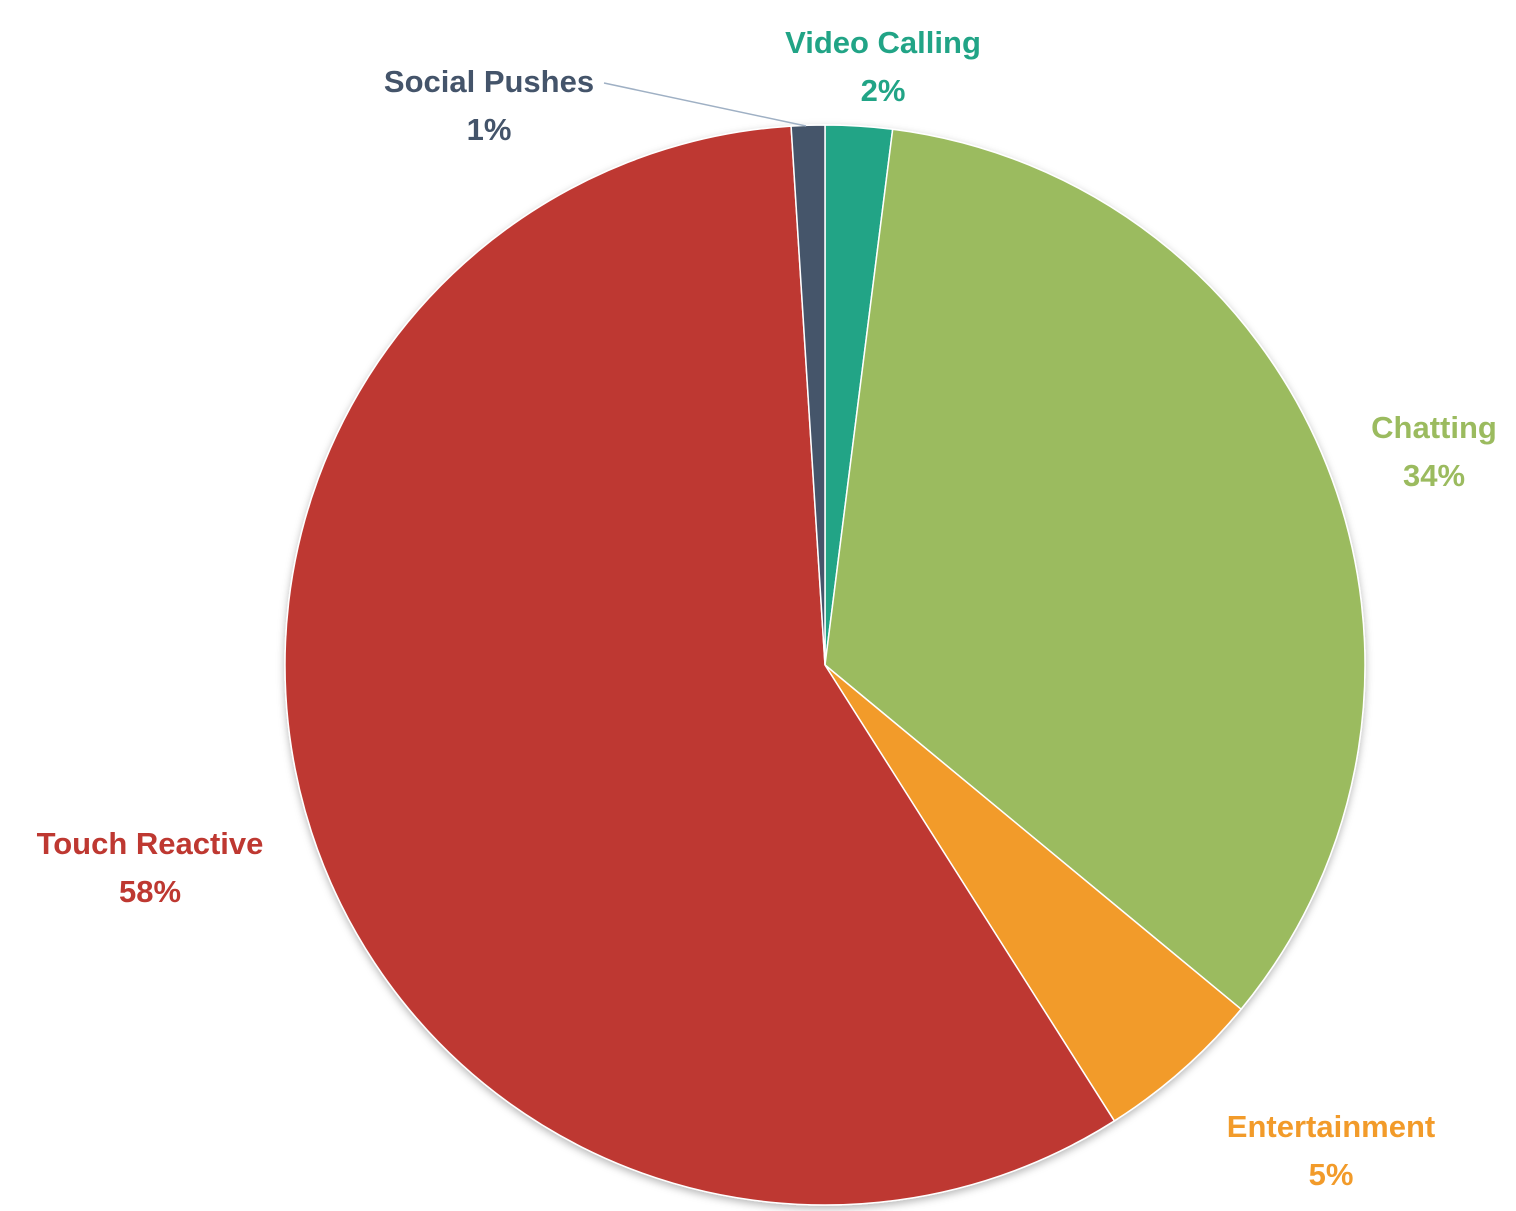 This screenshot has width=1516, height=1211. What do you see at coordinates (1434, 475) in the screenshot?
I see `slice-value-chatting: 34%` at bounding box center [1434, 475].